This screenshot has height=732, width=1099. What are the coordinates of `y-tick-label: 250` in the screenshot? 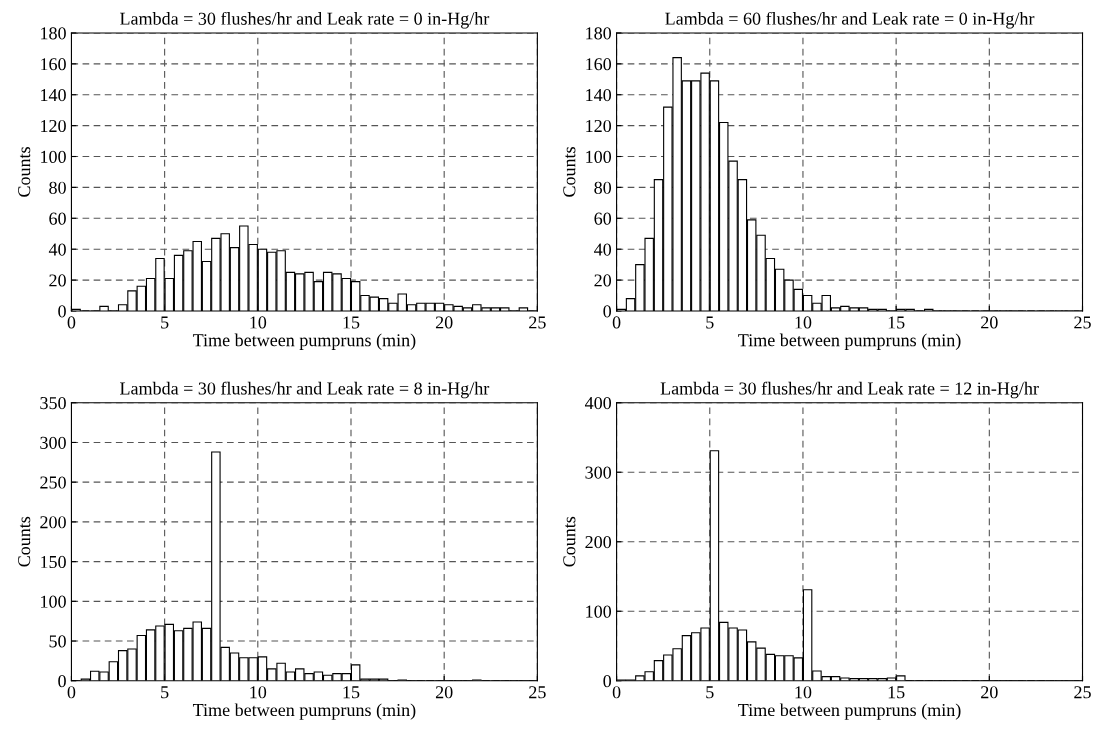 It's located at (53, 482).